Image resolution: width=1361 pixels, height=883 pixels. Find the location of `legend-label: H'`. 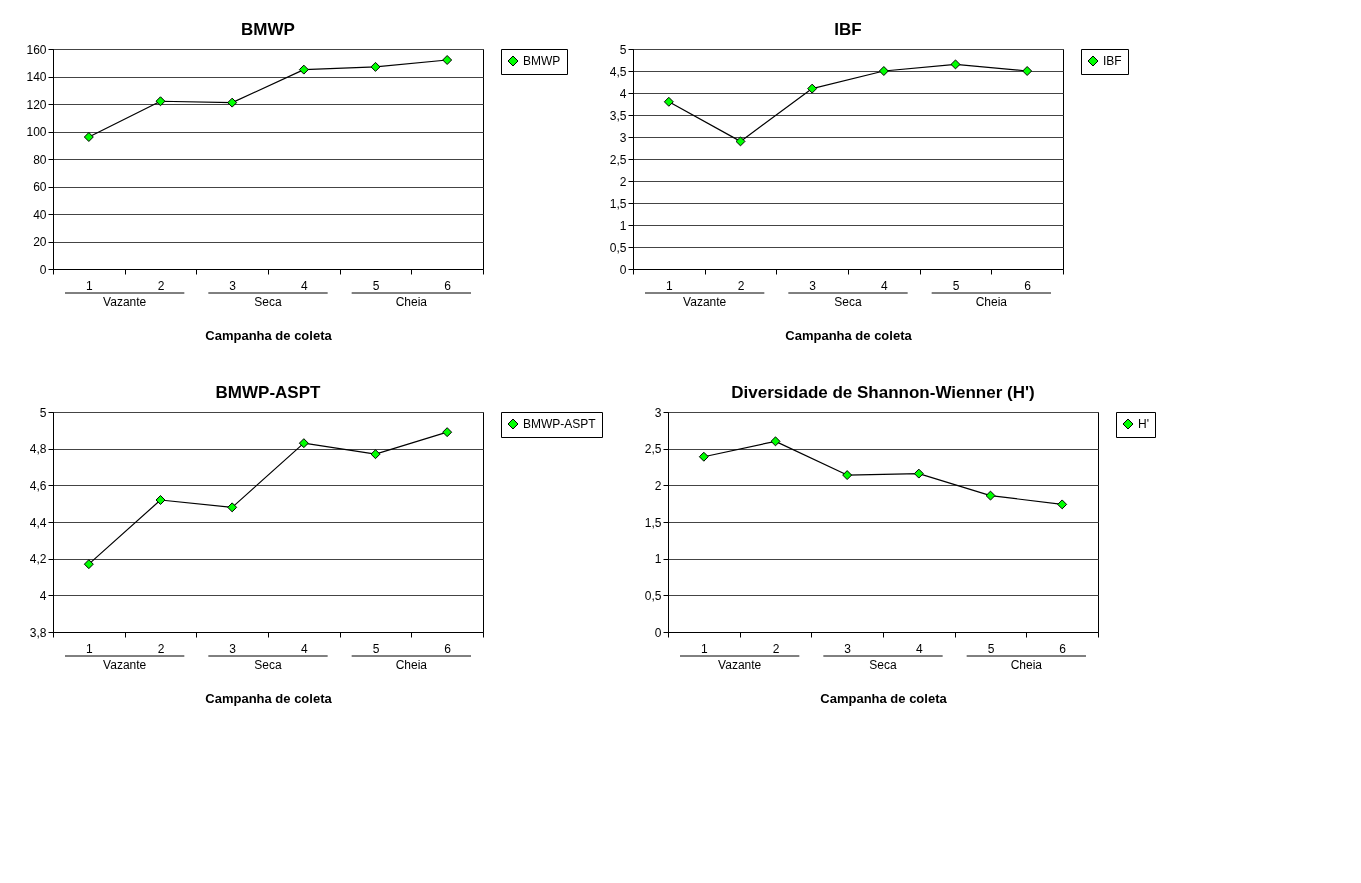

legend-label: H' is located at coordinates (1143, 424).